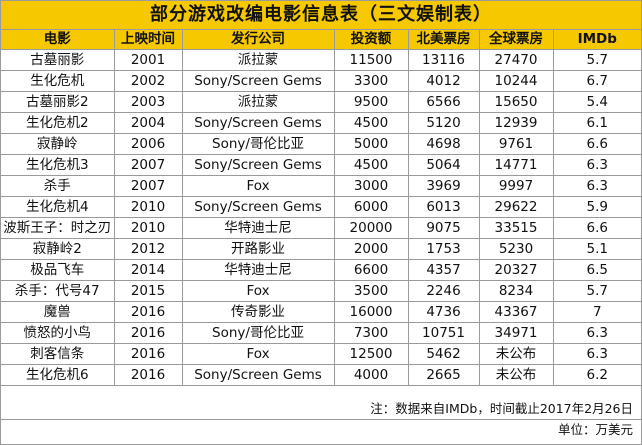 The height and width of the screenshot is (445, 642). I want to click on movie-title-cell: 刺客信条, so click(58, 354).